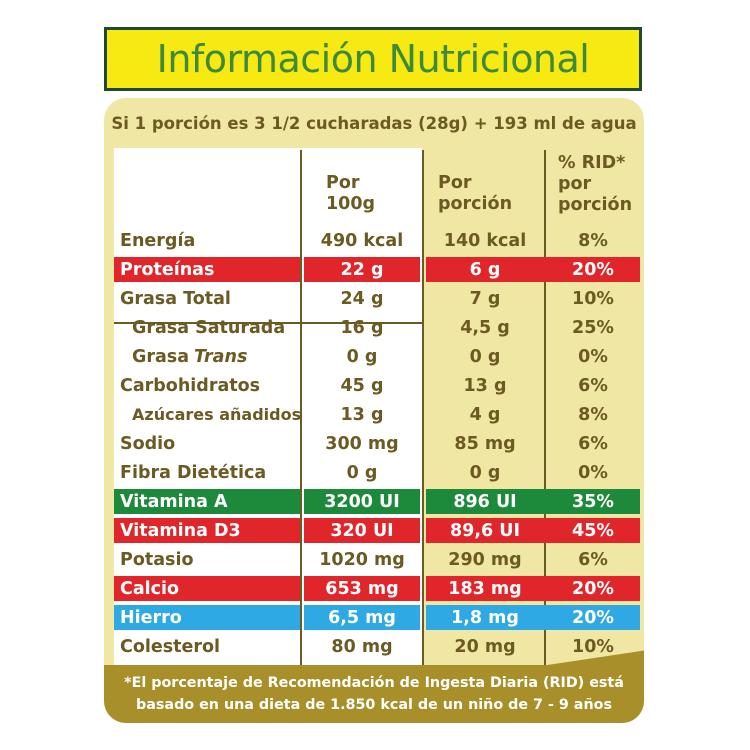  Describe the element at coordinates (167, 269) in the screenshot. I see `nutrient-name: Proteínas` at that location.